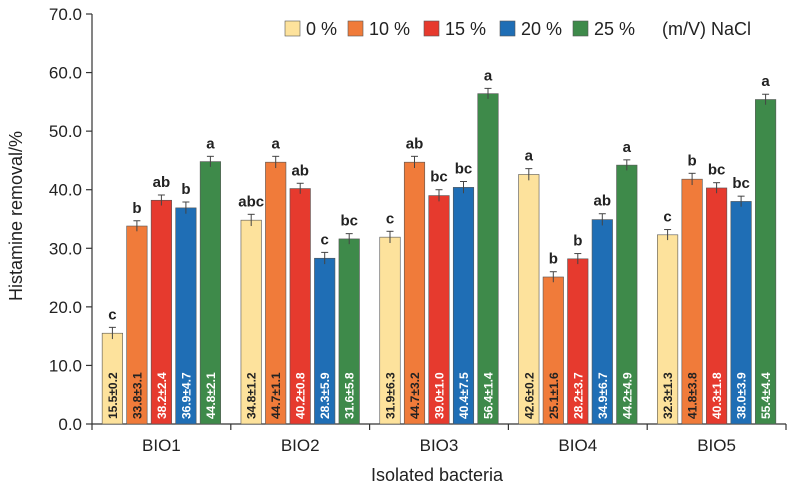  Describe the element at coordinates (440, 395) in the screenshot. I see `data-label: 39.0±1.0` at that location.